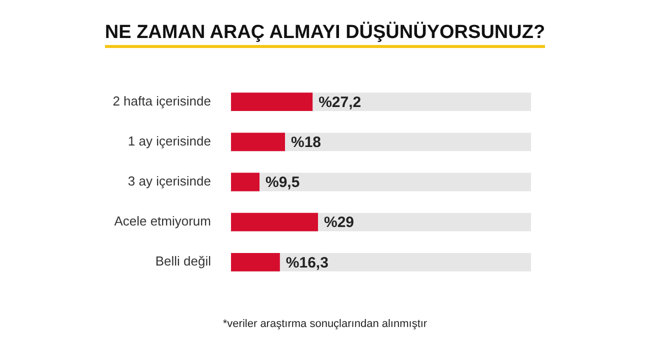  I want to click on data-label: %9,5, so click(283, 183).